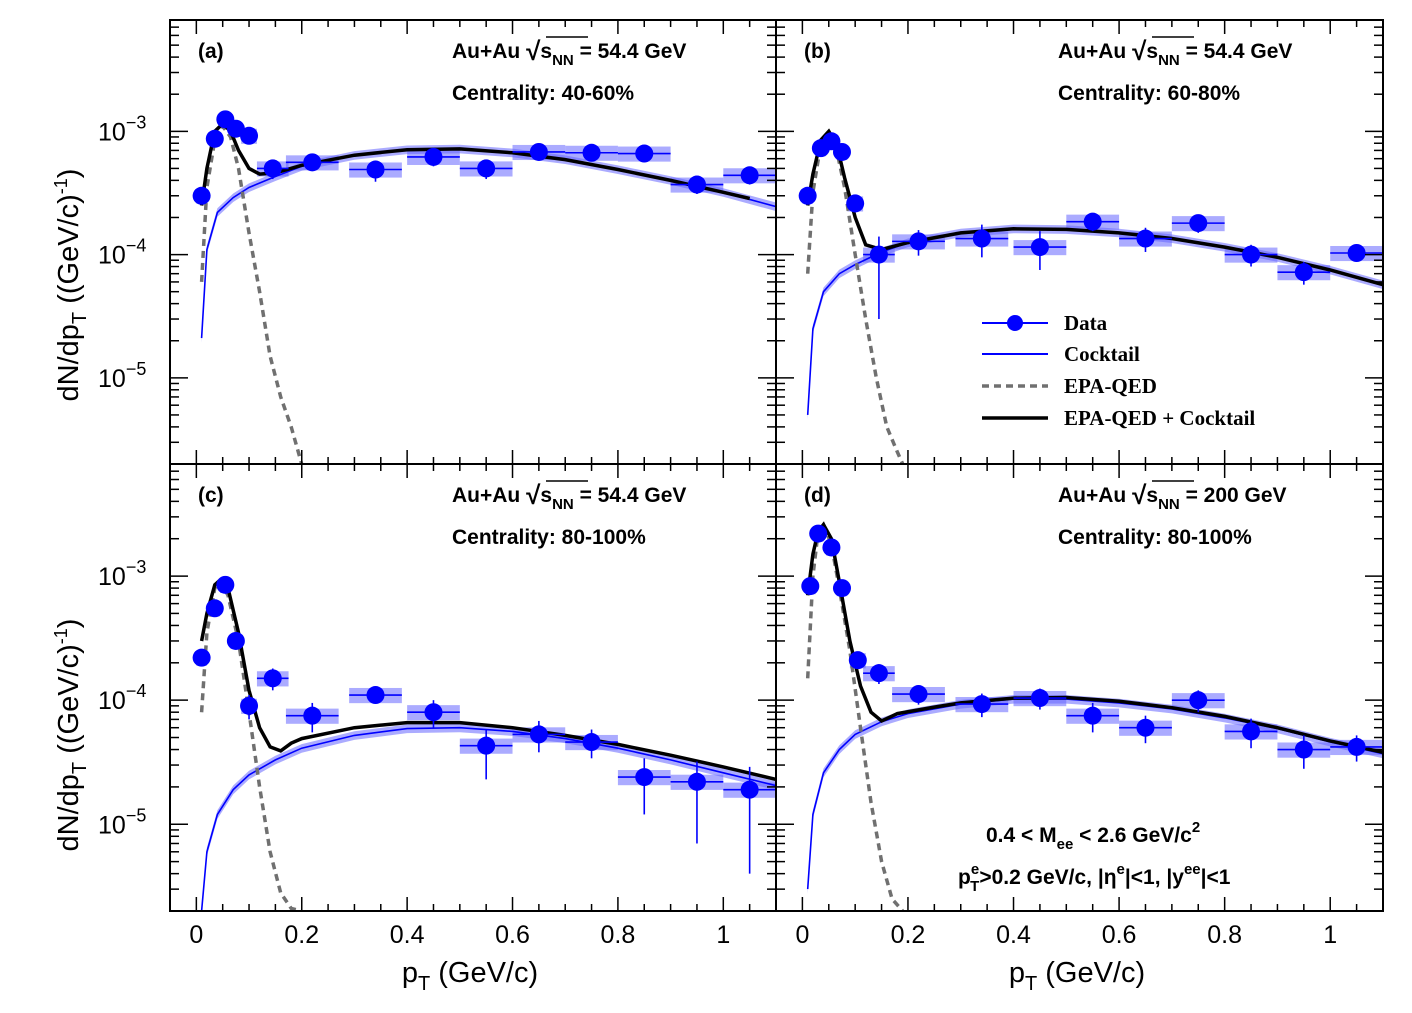 The image size is (1412, 1013). I want to click on centrality-label-d: Centrality: 80-100%, so click(1155, 537).